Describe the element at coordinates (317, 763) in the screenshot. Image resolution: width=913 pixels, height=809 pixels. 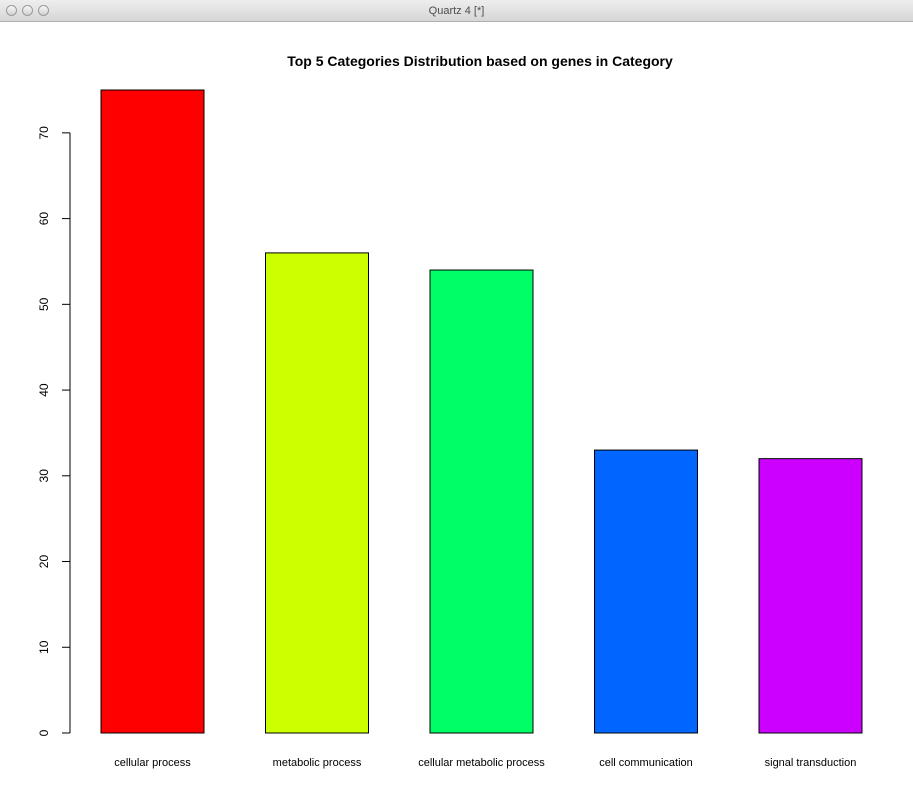
I see `x-category-label: metabolic process` at that location.